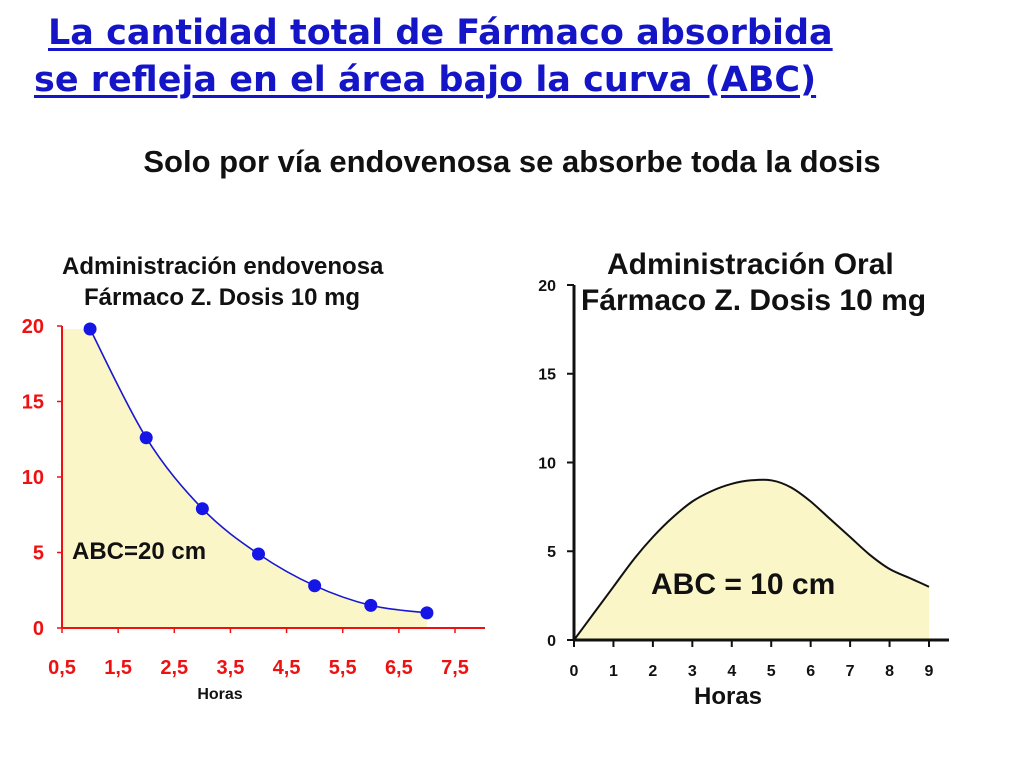 The height and width of the screenshot is (768, 1024). Describe the element at coordinates (547, 375) in the screenshot. I see `oral-y-tick-label: 15` at that location.